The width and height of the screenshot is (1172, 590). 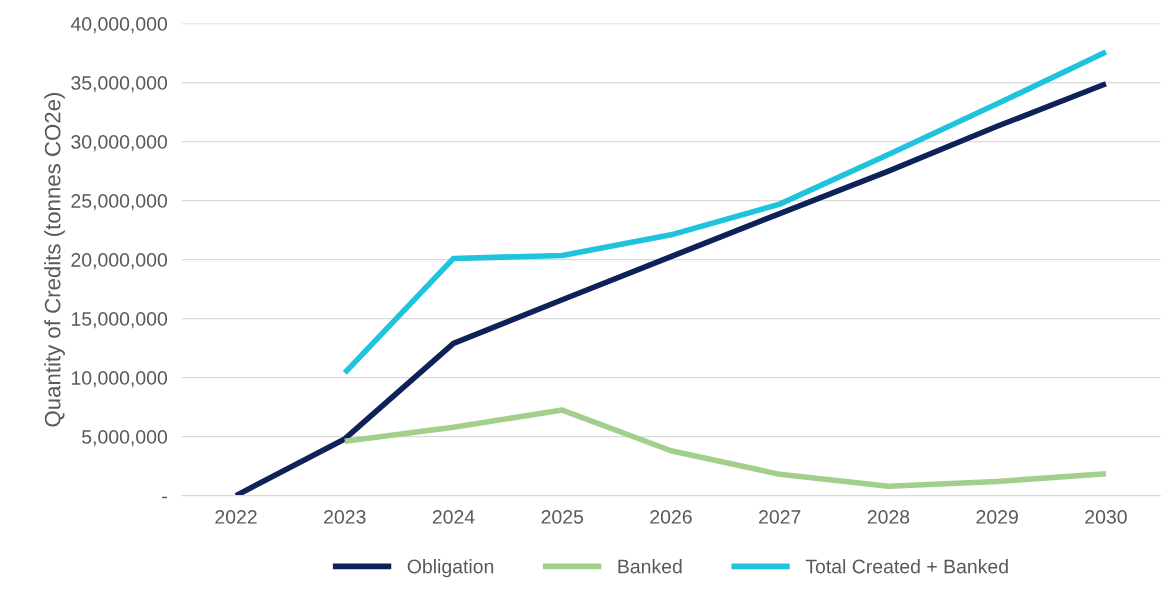 I want to click on x-tick-label: 2024, so click(x=453, y=517).